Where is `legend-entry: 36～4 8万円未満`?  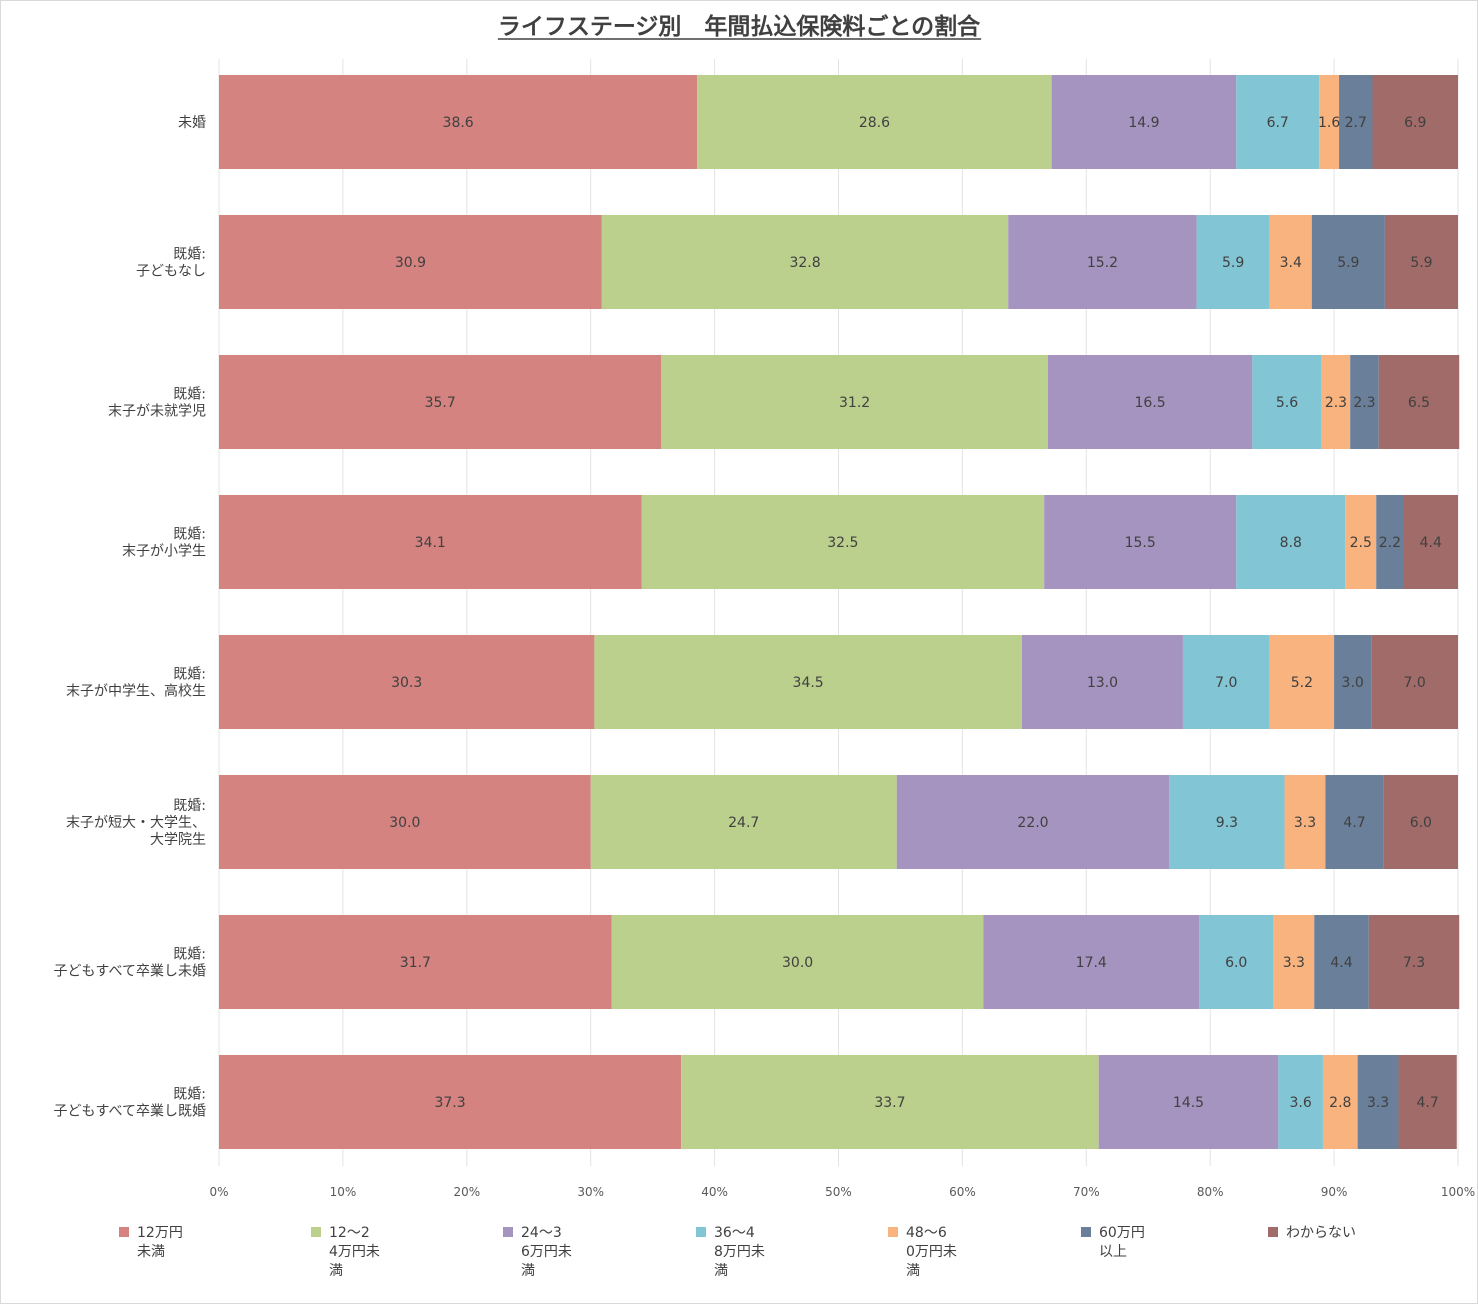
legend-entry: 36～4 8万円未満 is located at coordinates (739, 1252).